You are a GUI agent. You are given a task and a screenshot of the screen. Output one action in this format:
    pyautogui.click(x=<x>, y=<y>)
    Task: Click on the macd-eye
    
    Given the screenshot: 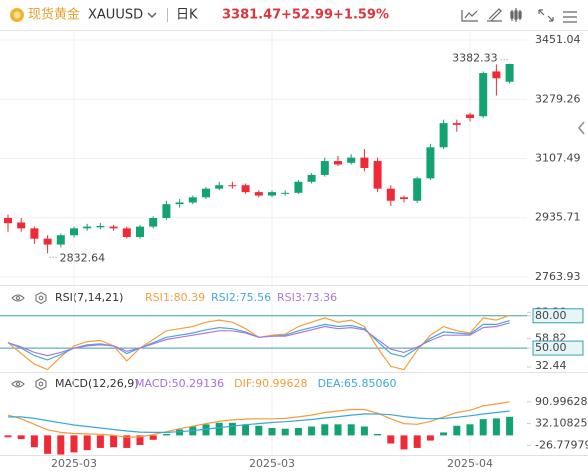 What is the action you would take?
    pyautogui.click(x=18, y=384)
    